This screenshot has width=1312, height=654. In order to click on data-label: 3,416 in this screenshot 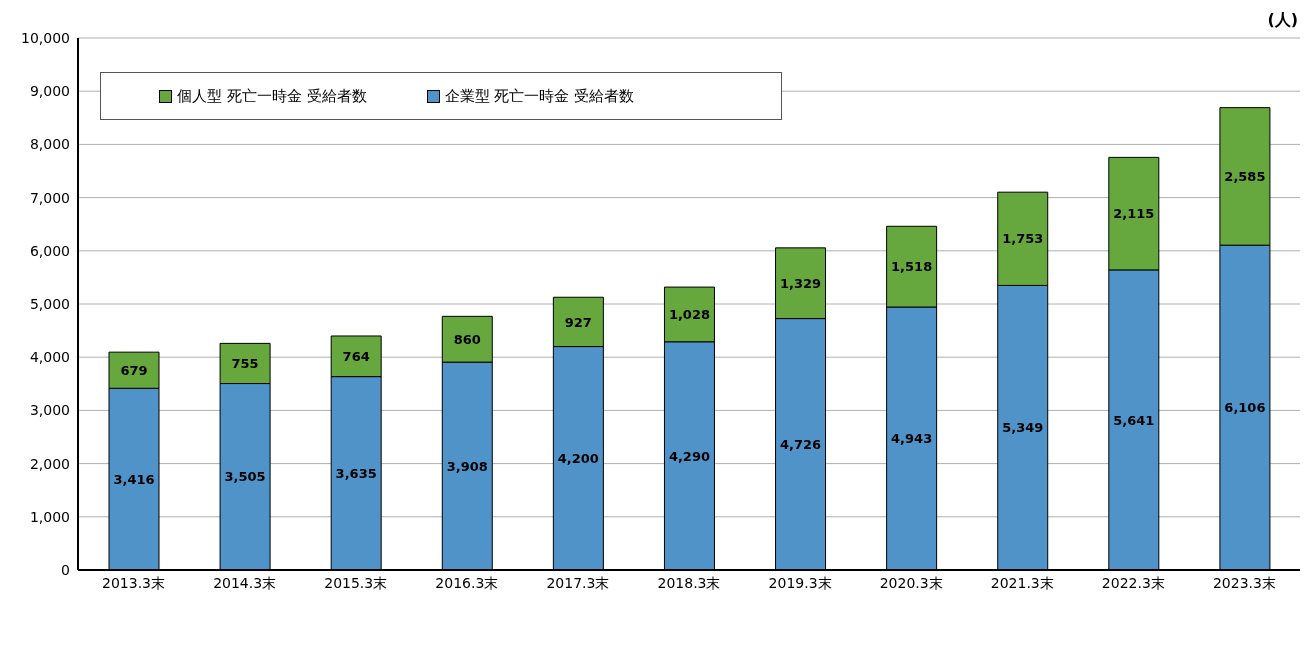, I will do `click(134, 479)`.